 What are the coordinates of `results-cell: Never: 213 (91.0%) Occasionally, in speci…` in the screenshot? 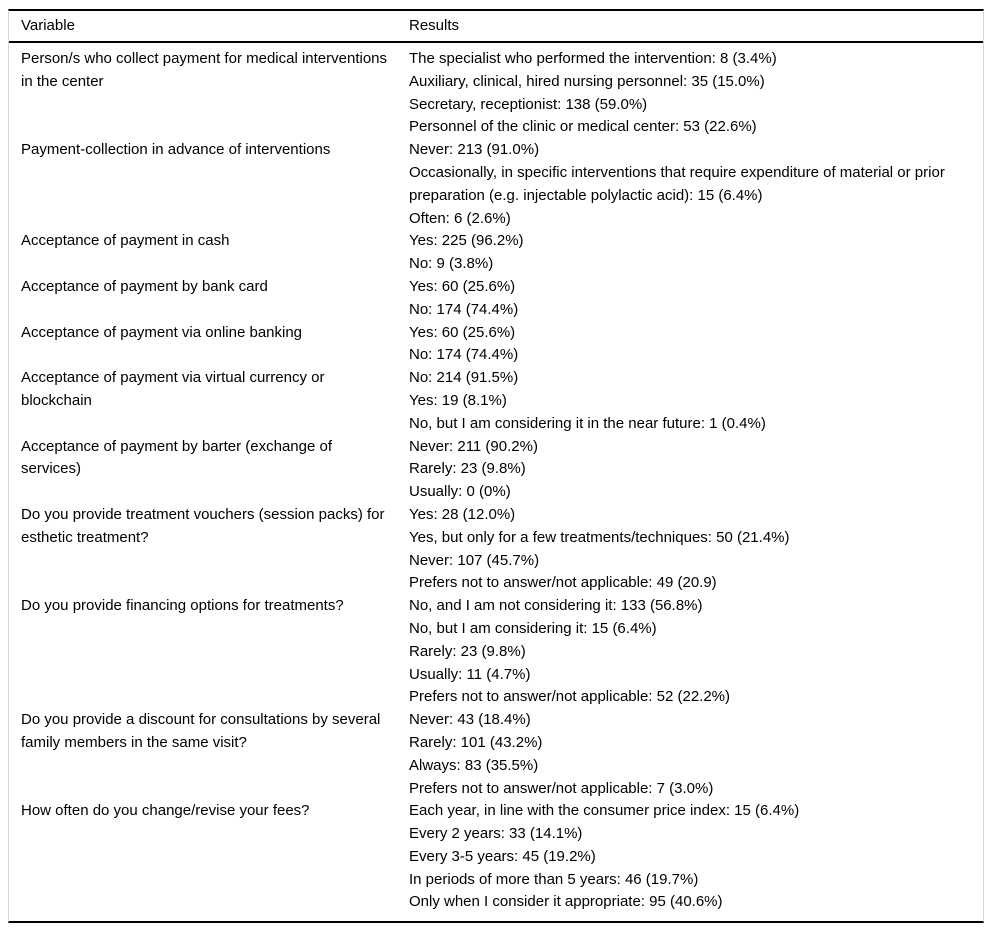 It's located at (696, 184).